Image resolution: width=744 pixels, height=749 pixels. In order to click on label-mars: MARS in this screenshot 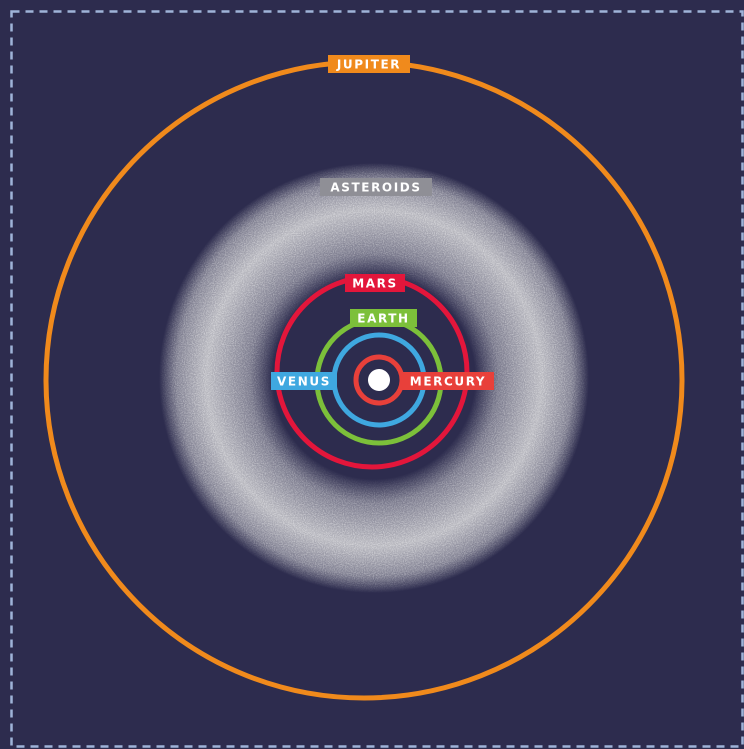, I will do `click(375, 283)`.